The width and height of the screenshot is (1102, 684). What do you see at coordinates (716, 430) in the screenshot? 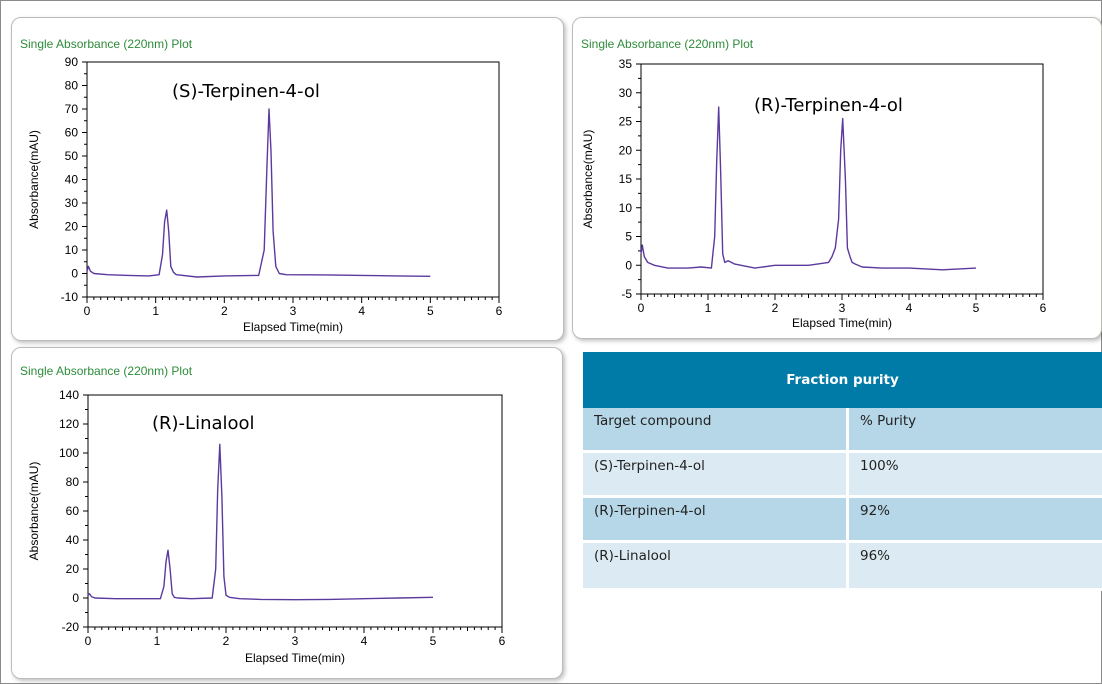
I see `column-header-target-compound: Target compound` at bounding box center [716, 430].